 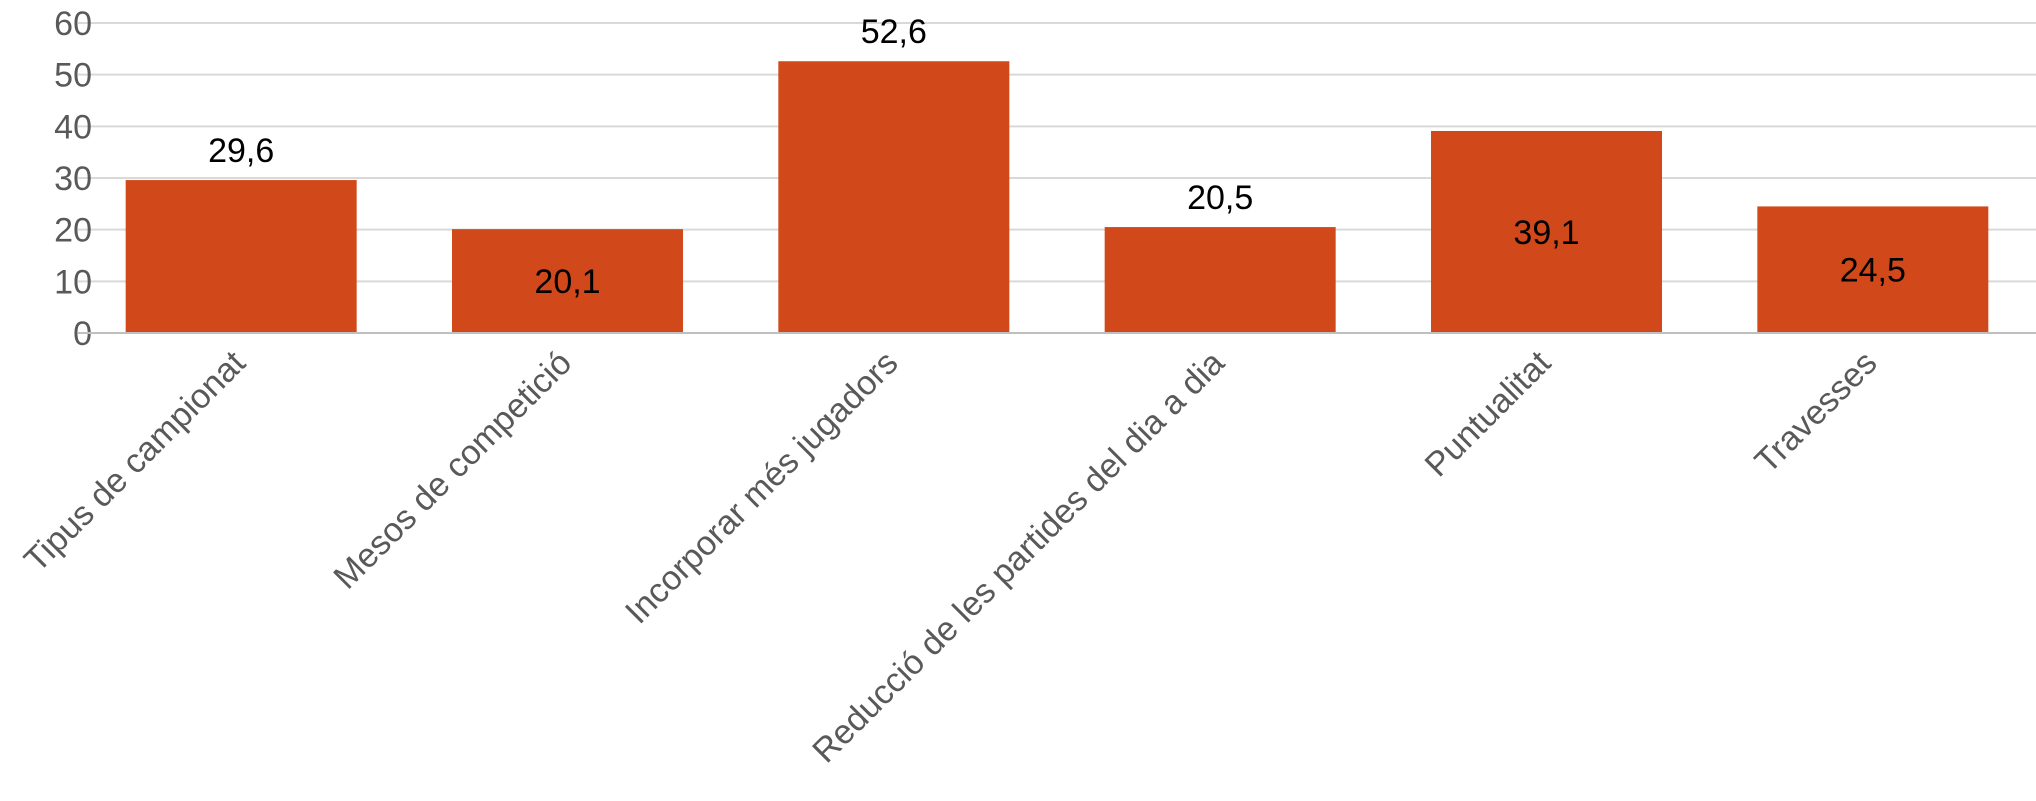 I want to click on y-tick-label: 10, so click(x=73, y=282).